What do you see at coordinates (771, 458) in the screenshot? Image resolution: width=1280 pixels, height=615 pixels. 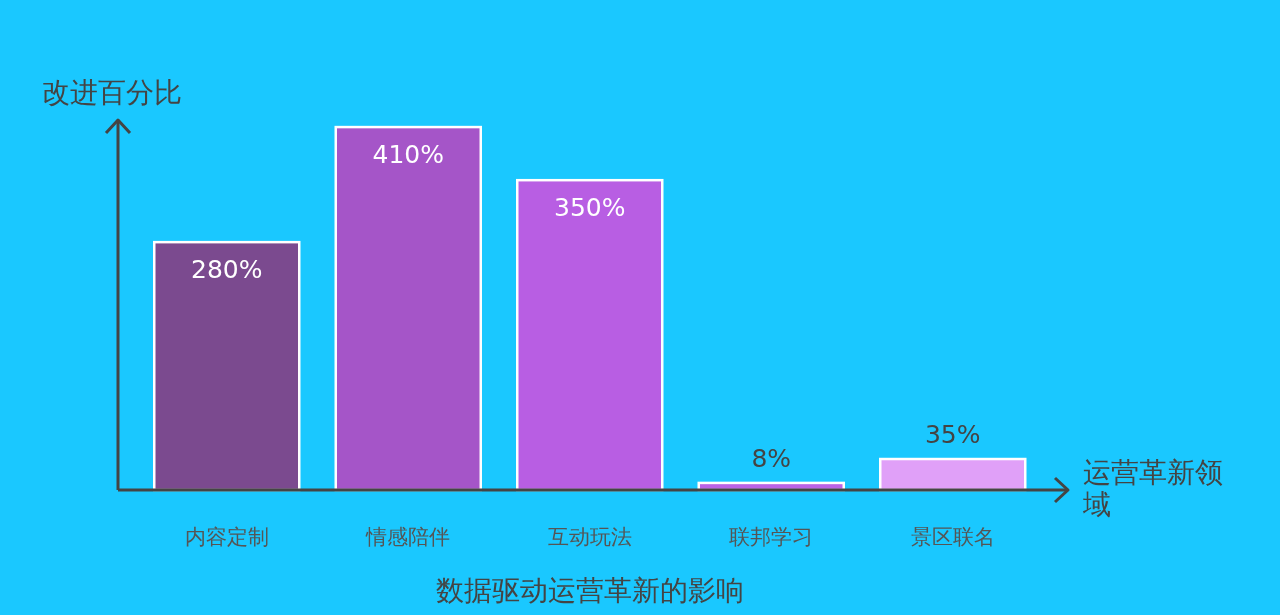 I see `data-label: 8%` at bounding box center [771, 458].